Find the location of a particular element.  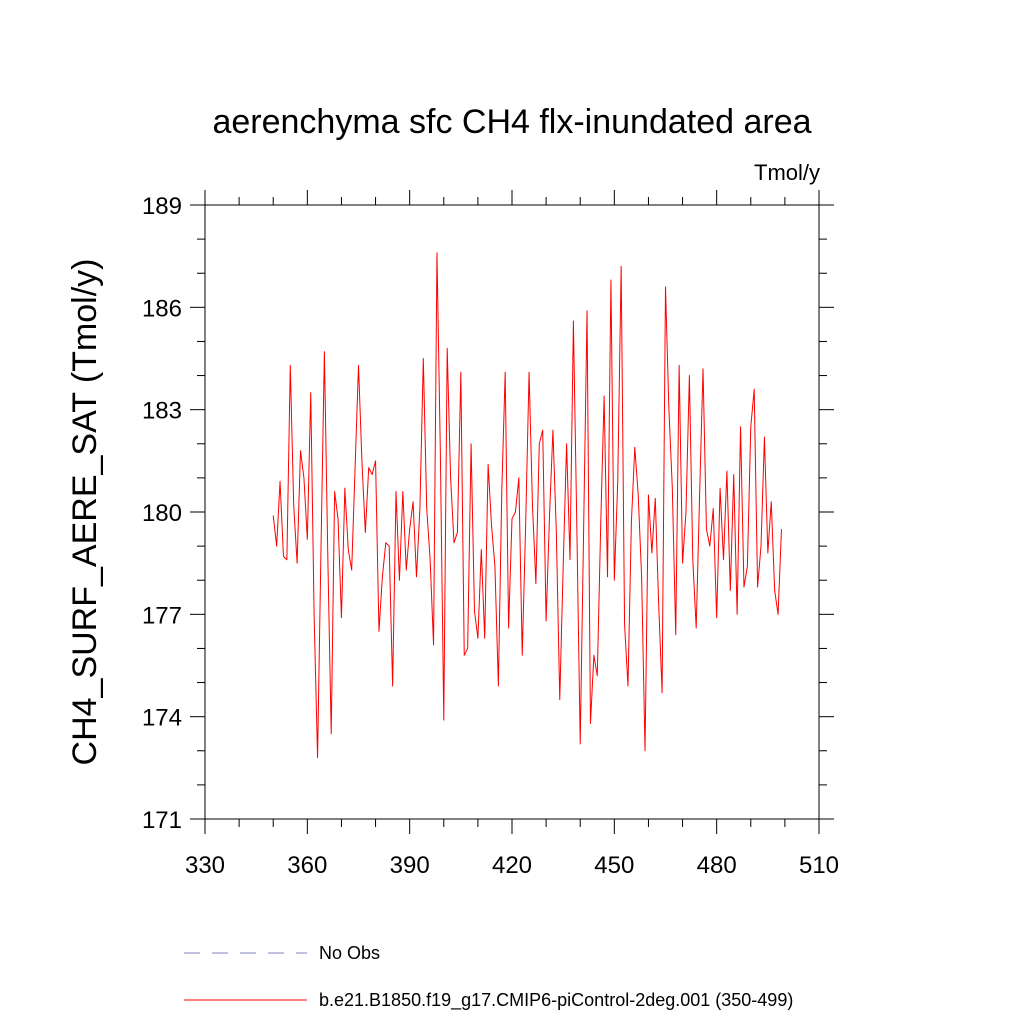

y-tick-labels: 171 174 177 180 183 186 189 is located at coordinates (162, 513).